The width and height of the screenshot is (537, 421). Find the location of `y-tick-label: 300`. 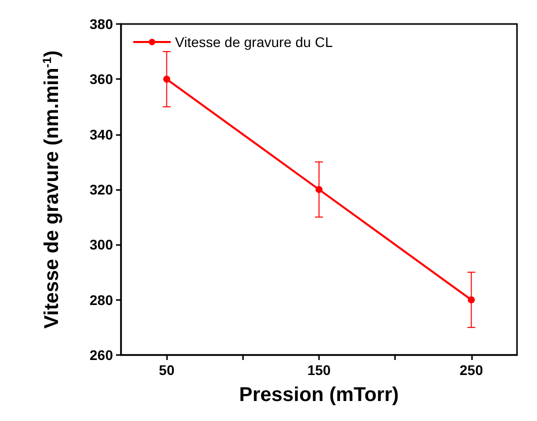

y-tick-label: 300 is located at coordinates (102, 244).